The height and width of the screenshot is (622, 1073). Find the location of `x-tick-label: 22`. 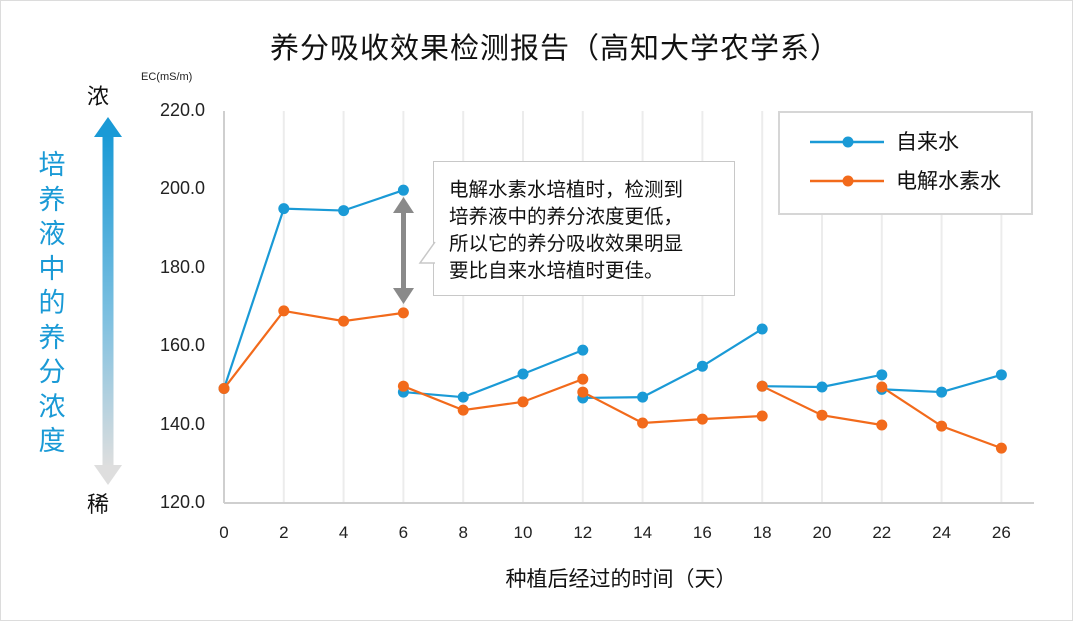

x-tick-label: 22 is located at coordinates (882, 532).